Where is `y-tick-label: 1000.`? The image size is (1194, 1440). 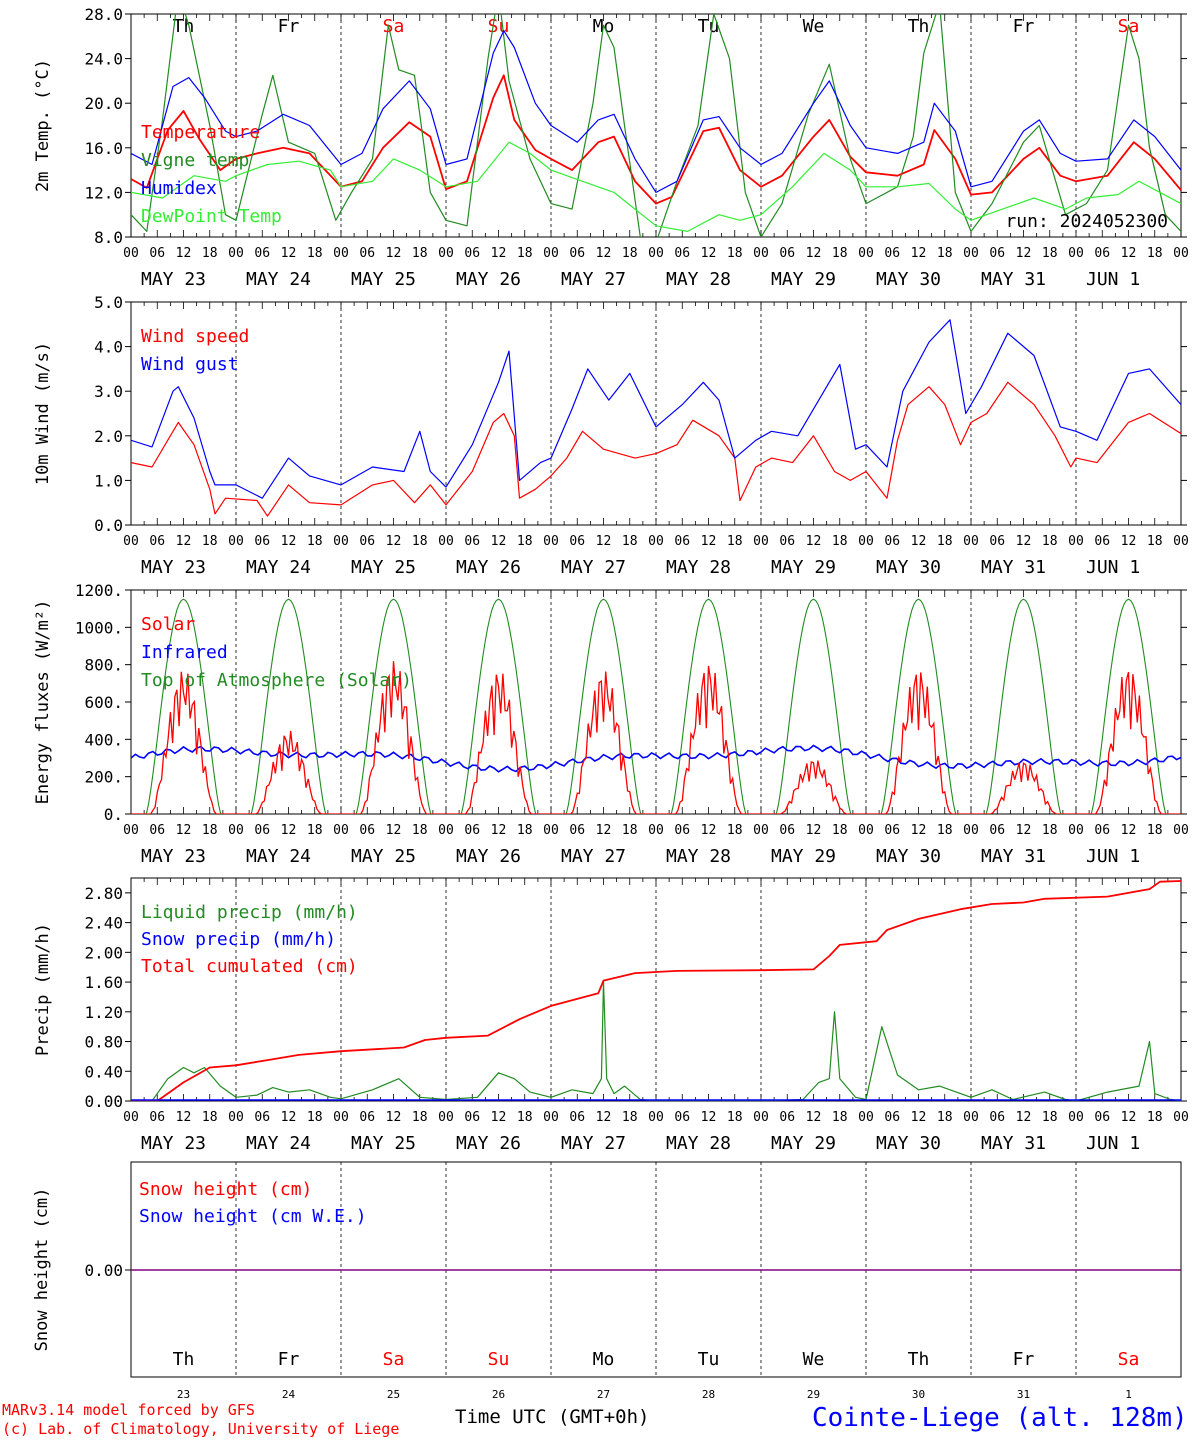
y-tick-label: 1000. is located at coordinates (99, 627).